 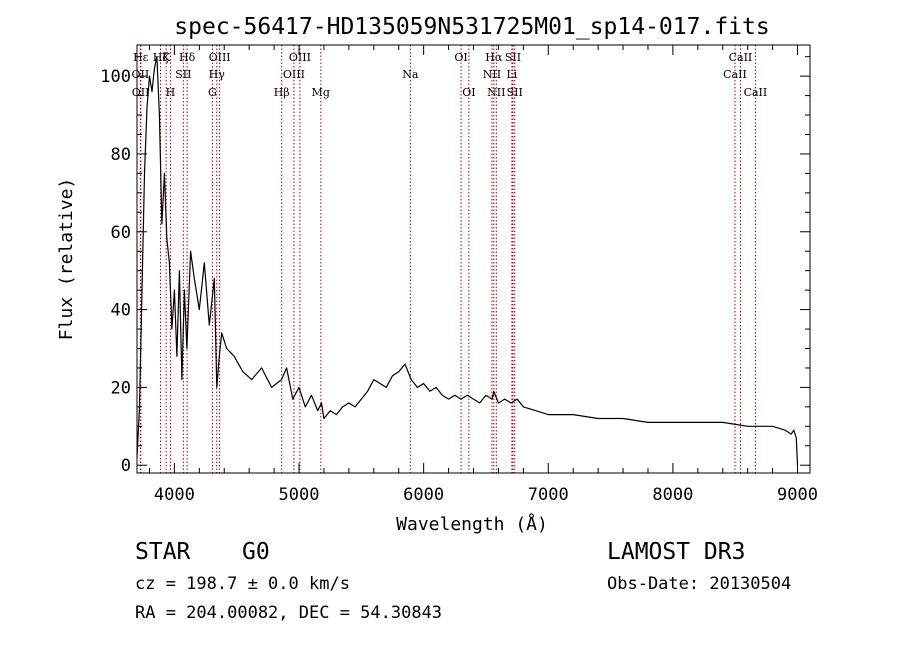 I want to click on line-label-26: CaII, so click(x=756, y=92).